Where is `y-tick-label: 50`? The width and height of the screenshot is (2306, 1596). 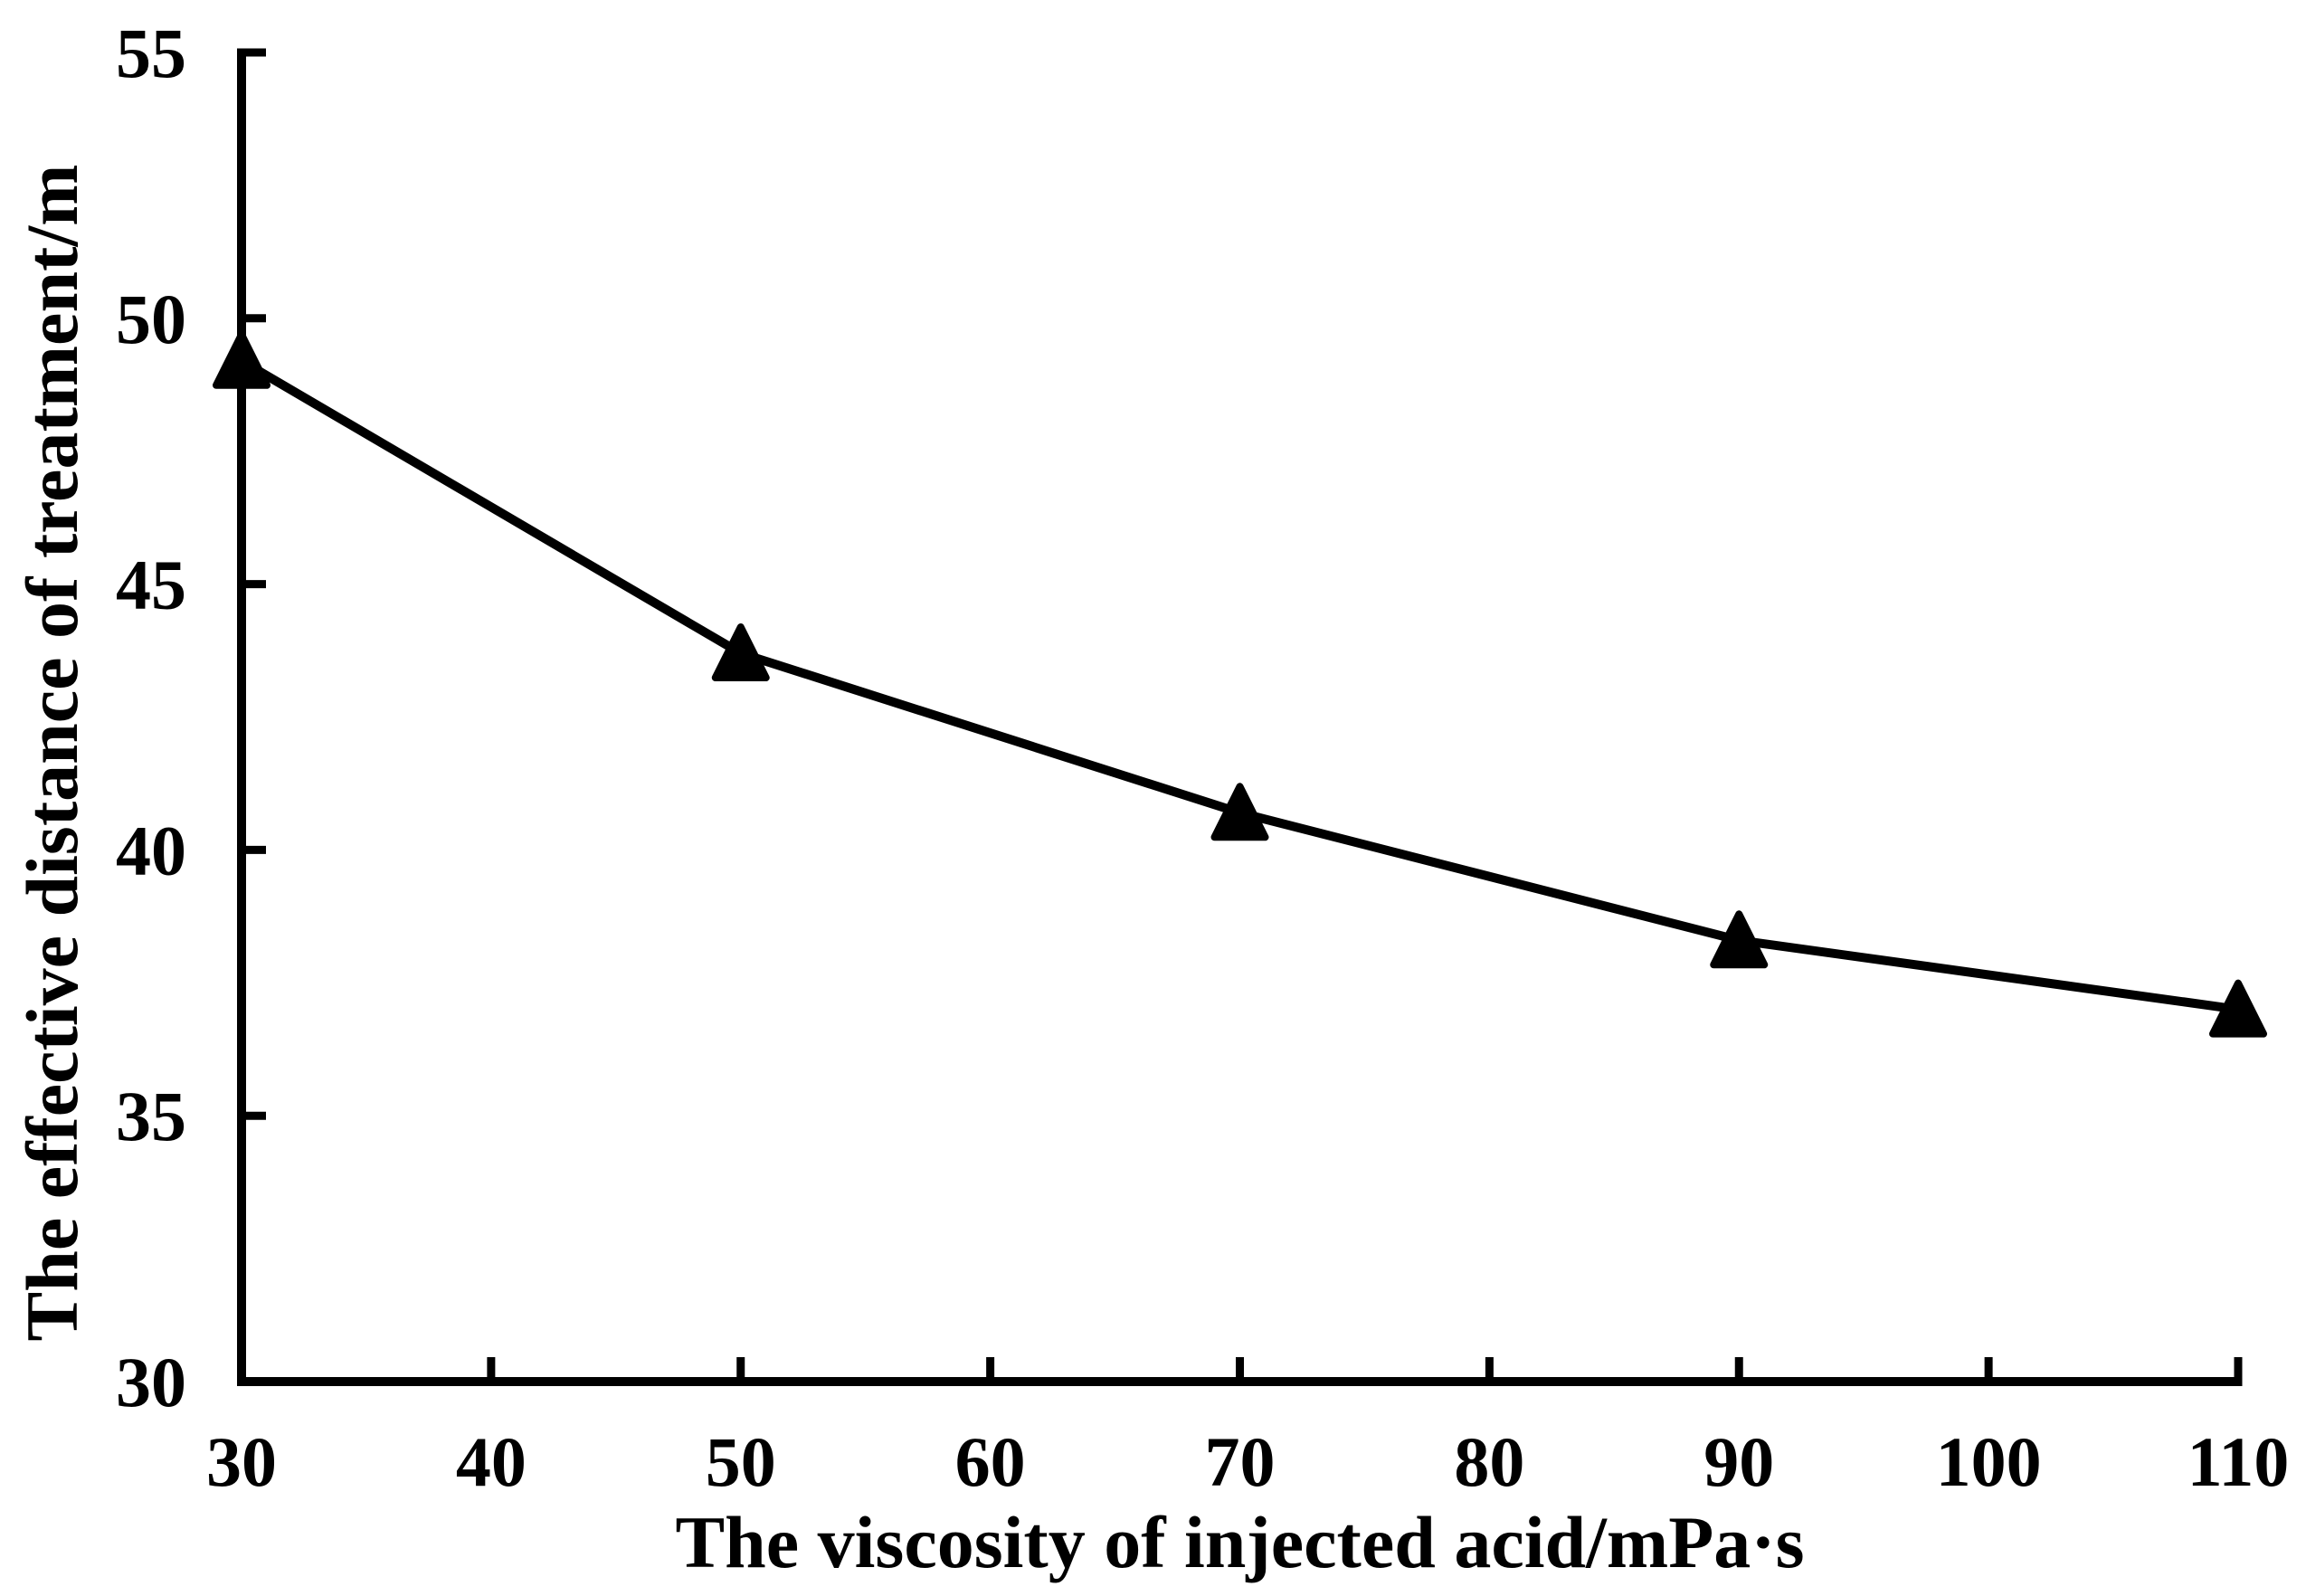 y-tick-label: 50 is located at coordinates (151, 319).